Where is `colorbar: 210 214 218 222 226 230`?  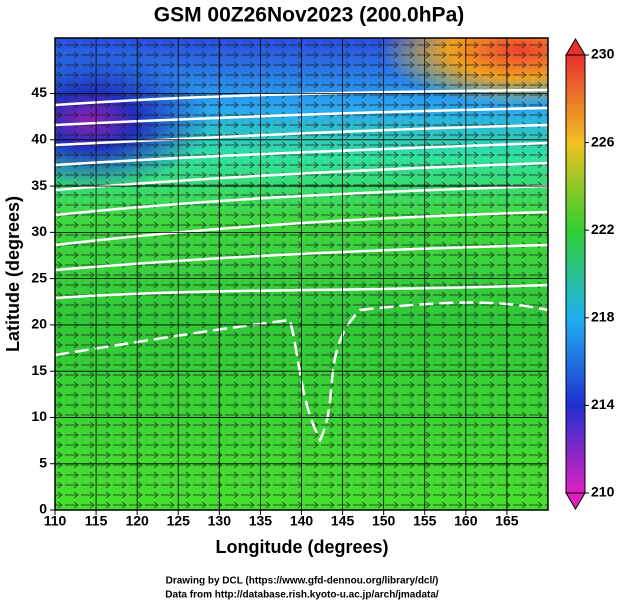
colorbar: 210 214 218 222 226 230 is located at coordinates (590, 274).